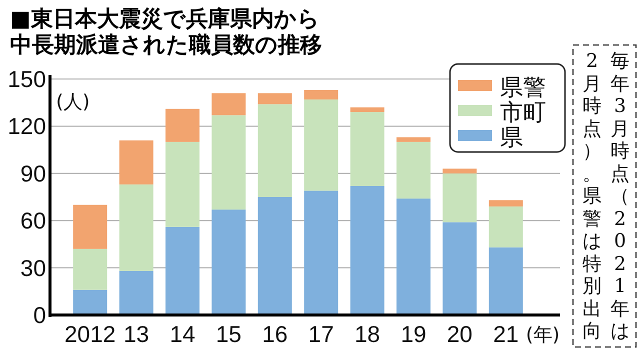  What do you see at coordinates (606, 196) in the screenshot?
I see `text: 毎年3月時点（2021年は2月時点）。県警は特別出向` at bounding box center [606, 196].